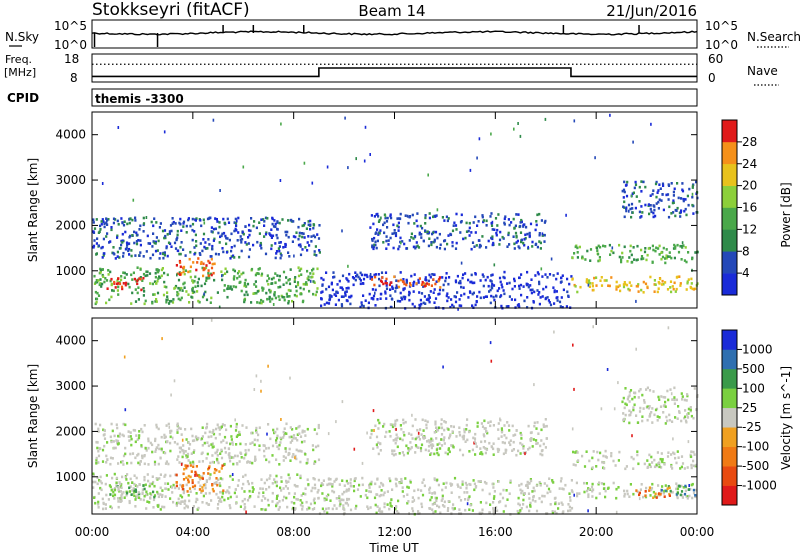 The image size is (800, 554). Describe the element at coordinates (70, 431) in the screenshot. I see `y-tick-label: 2000` at that location.